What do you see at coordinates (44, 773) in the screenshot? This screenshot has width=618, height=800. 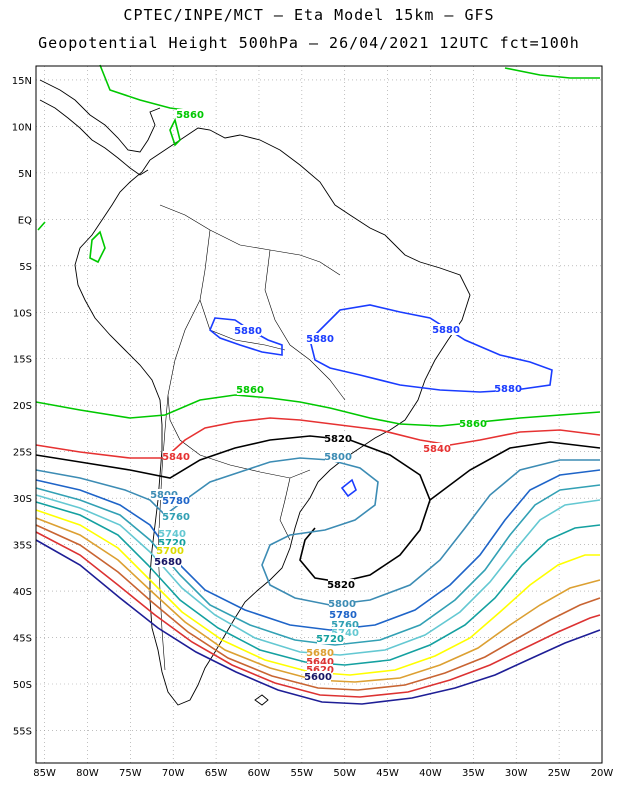 I see `lon-tick-label: 85W` at bounding box center [44, 773].